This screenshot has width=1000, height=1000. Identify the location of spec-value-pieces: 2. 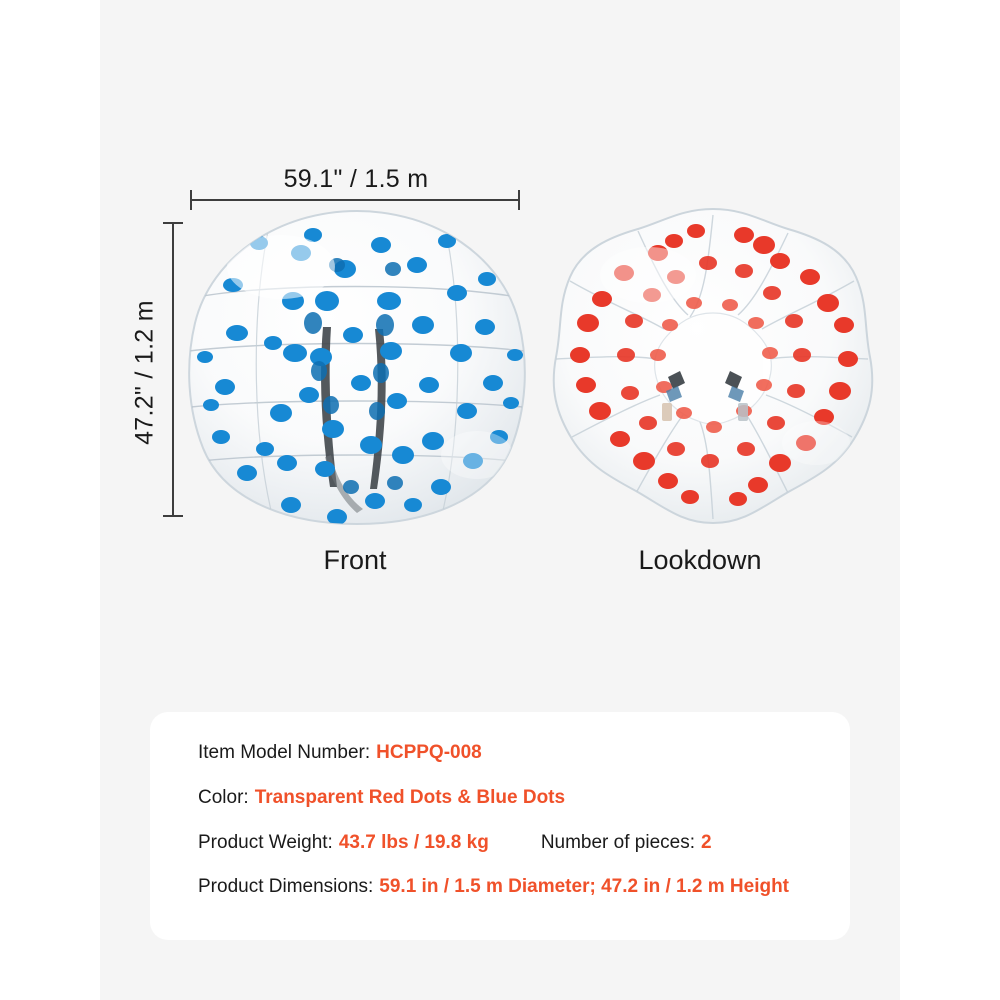
(706, 842).